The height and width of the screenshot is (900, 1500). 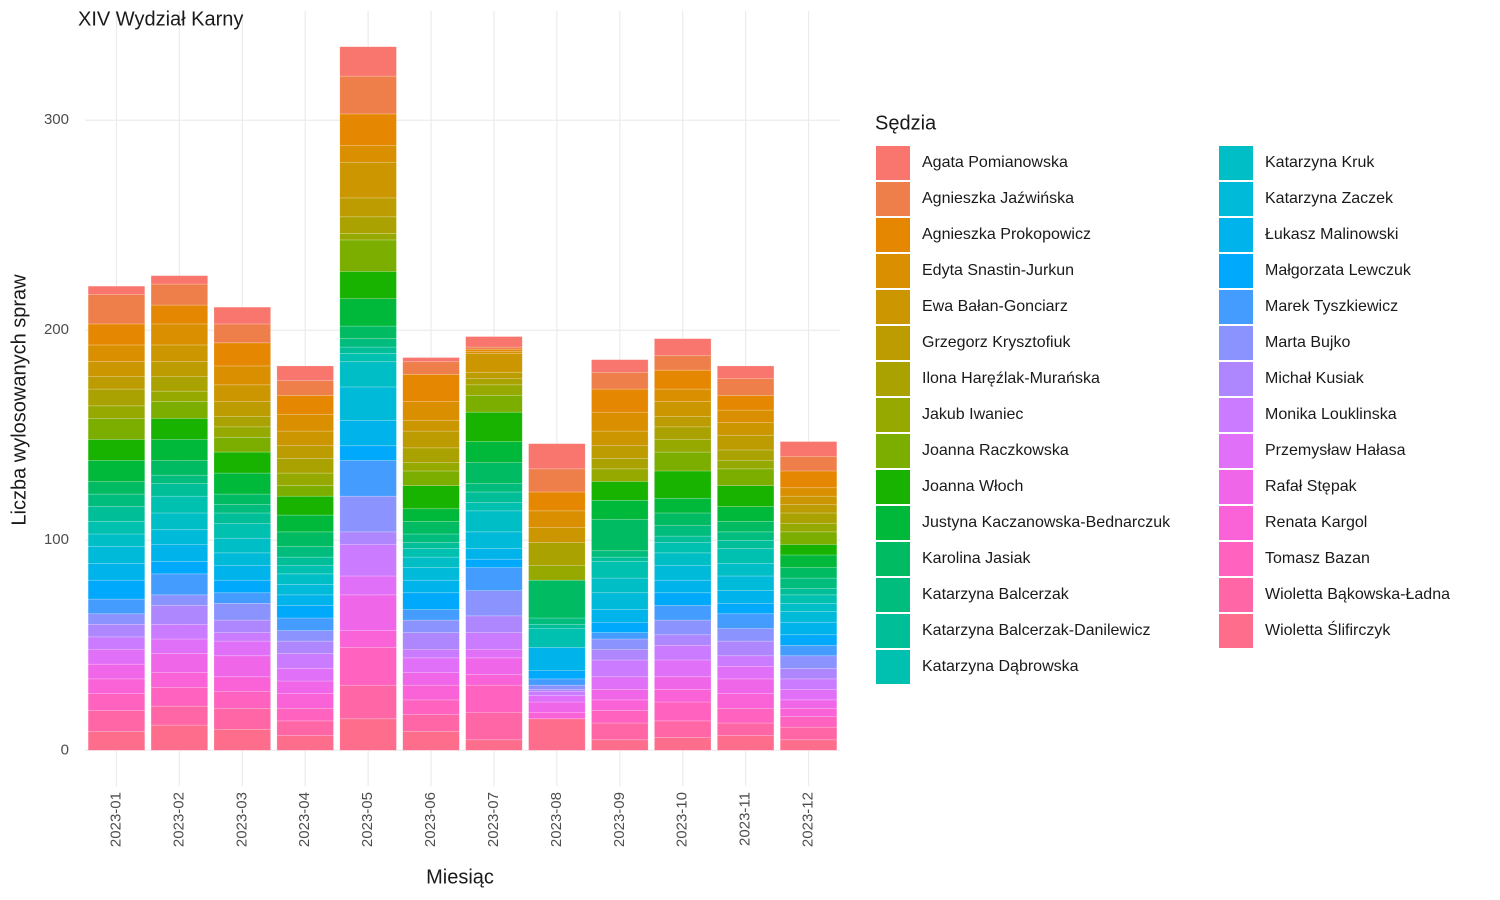 I want to click on legend-label: Wioletta Ślifirczyk, so click(x=1328, y=629).